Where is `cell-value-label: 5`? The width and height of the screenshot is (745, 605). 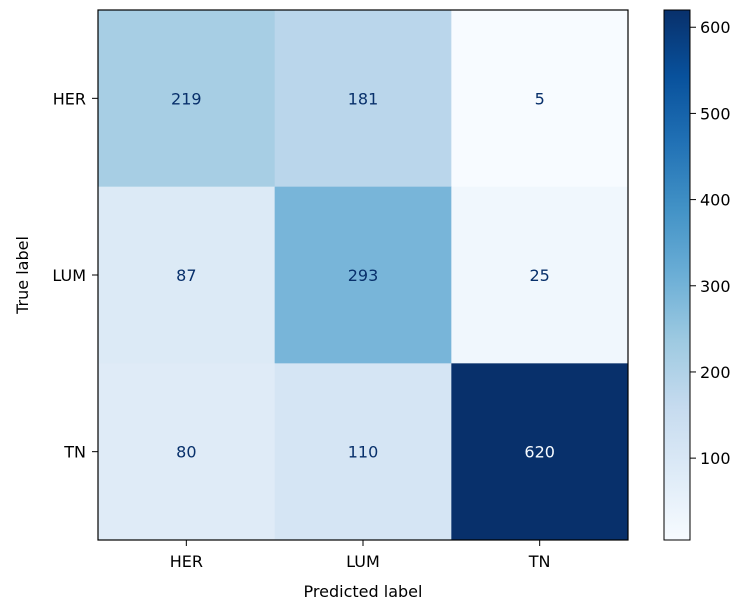 cell-value-label: 5 is located at coordinates (540, 98).